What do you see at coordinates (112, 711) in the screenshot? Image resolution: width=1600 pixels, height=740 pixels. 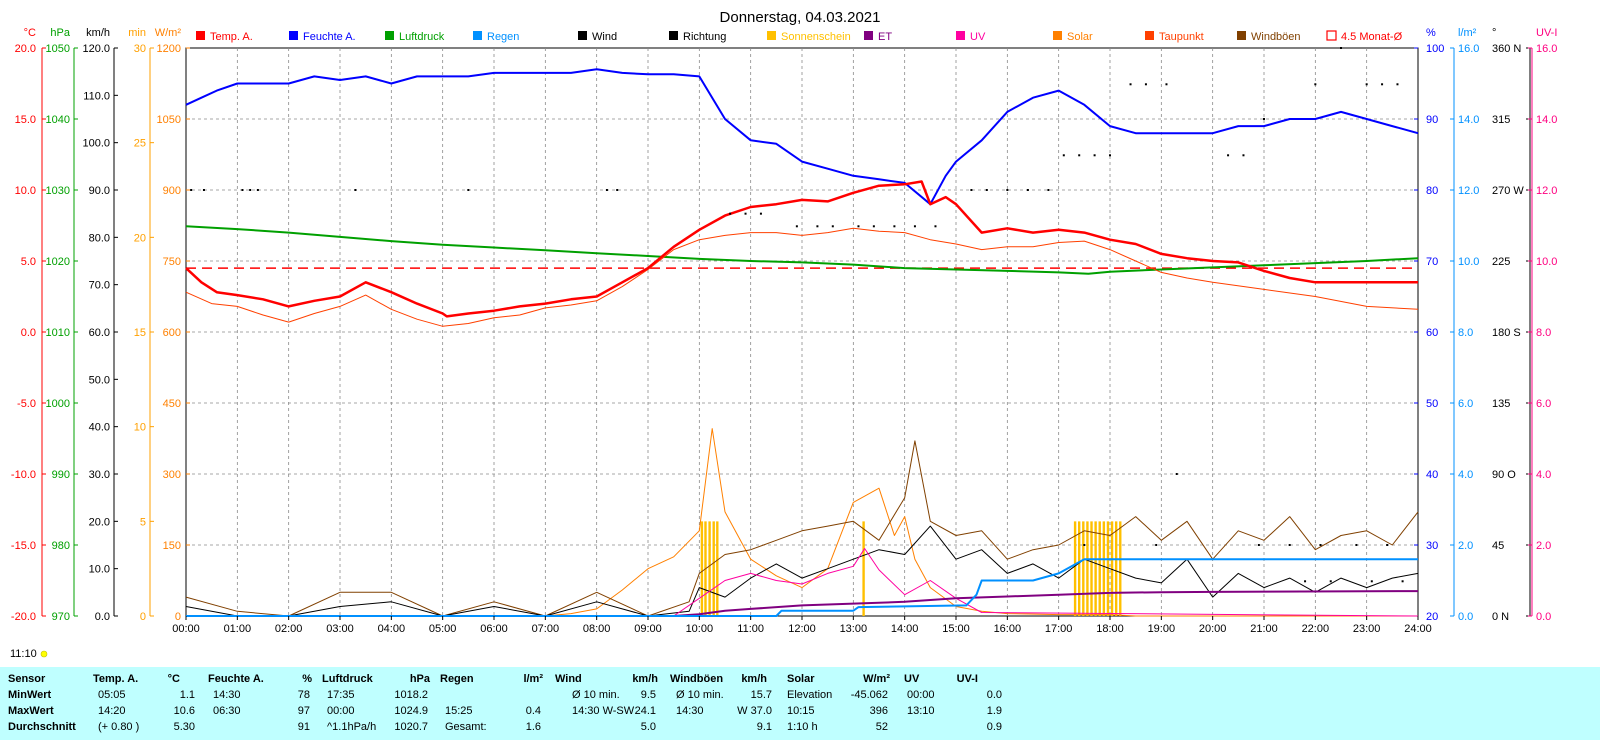 I see `summary-label-temp: 14:20` at bounding box center [112, 711].